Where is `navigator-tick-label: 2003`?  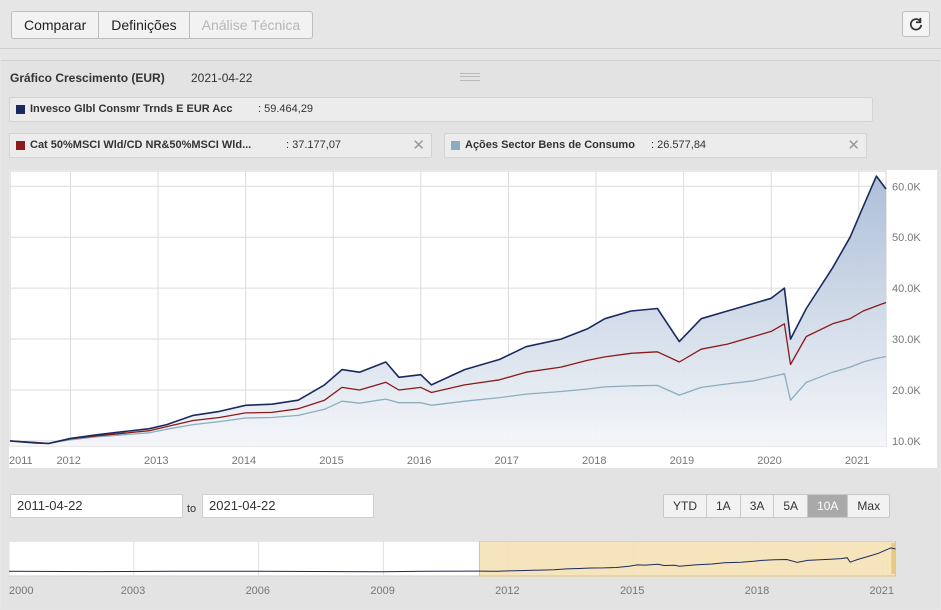
navigator-tick-label: 2003 is located at coordinates (133, 591).